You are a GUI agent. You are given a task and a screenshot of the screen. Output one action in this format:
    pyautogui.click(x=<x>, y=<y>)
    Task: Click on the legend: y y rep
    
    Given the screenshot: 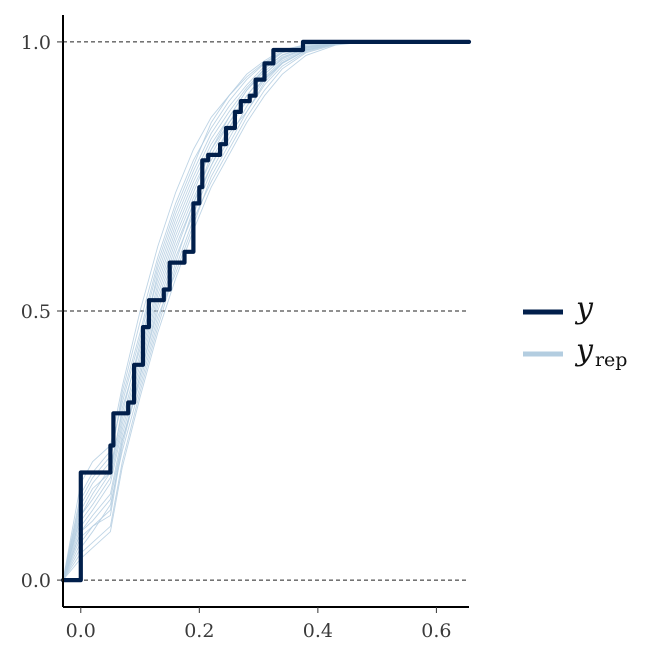 What is the action you would take?
    pyautogui.click(x=575, y=331)
    